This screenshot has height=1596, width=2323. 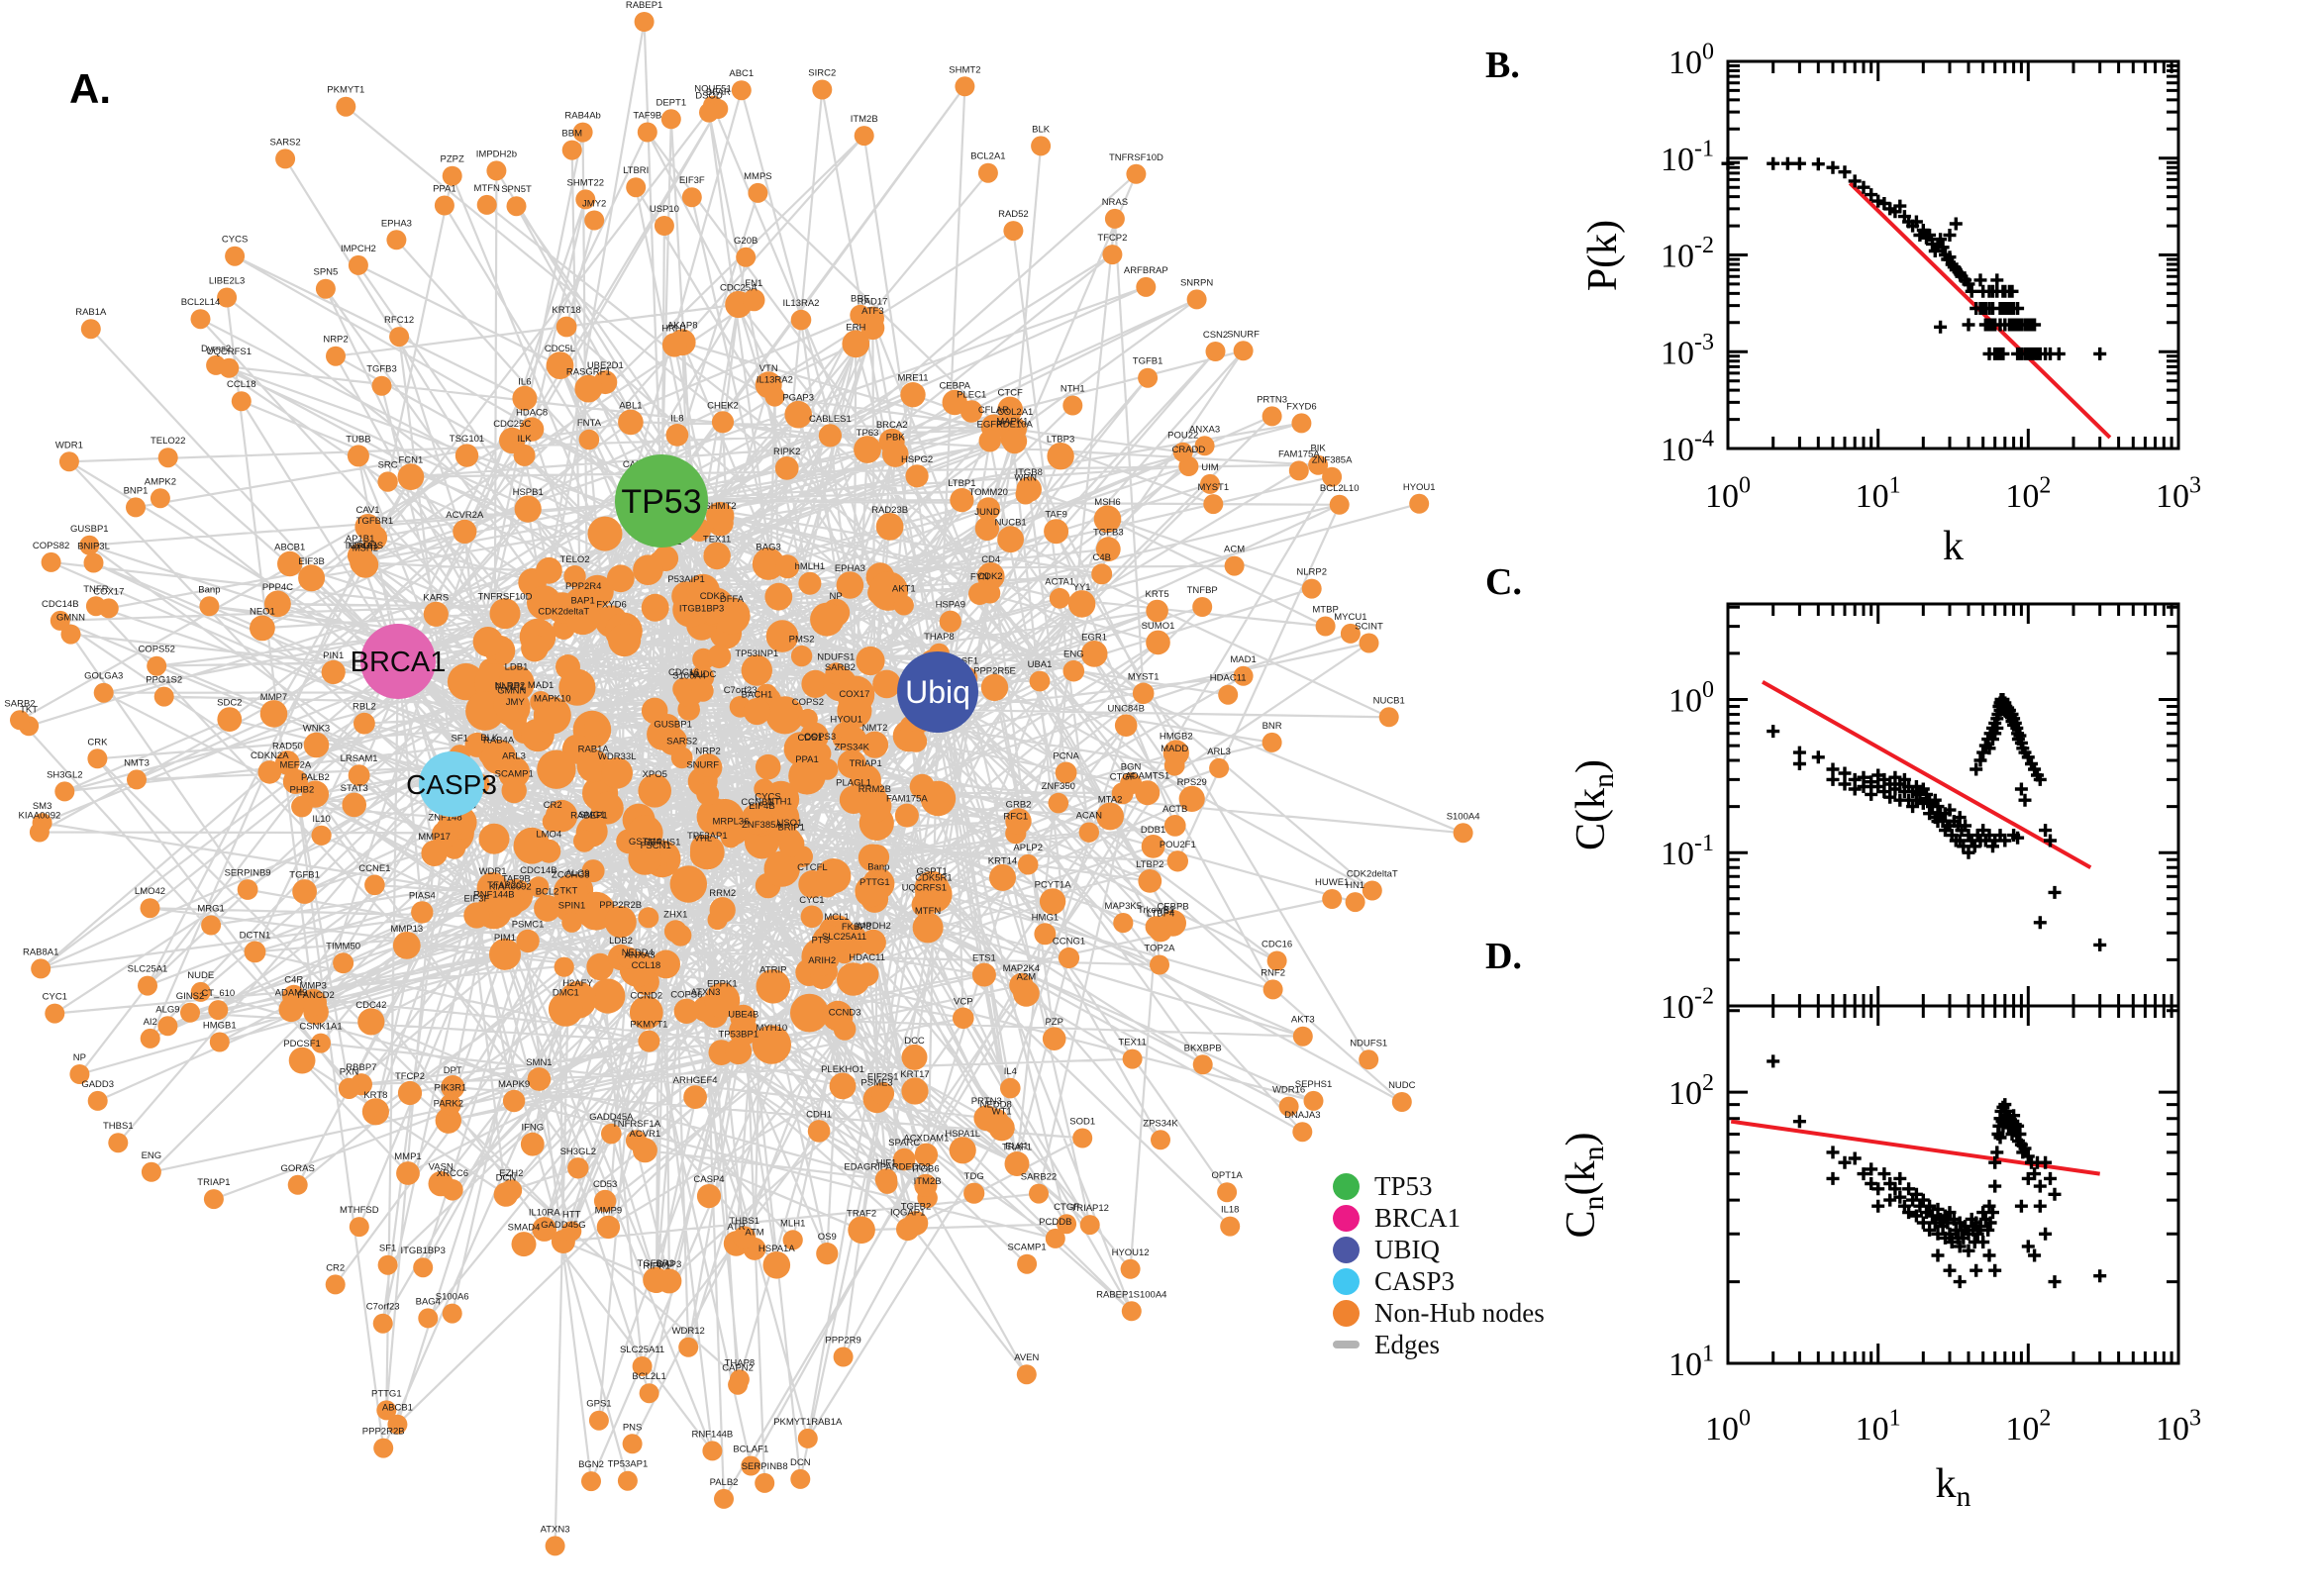 What do you see at coordinates (664, 635) in the screenshot?
I see `hub-nodes-layer: TP53 BRCA1 Ubiq CASP3` at bounding box center [664, 635].